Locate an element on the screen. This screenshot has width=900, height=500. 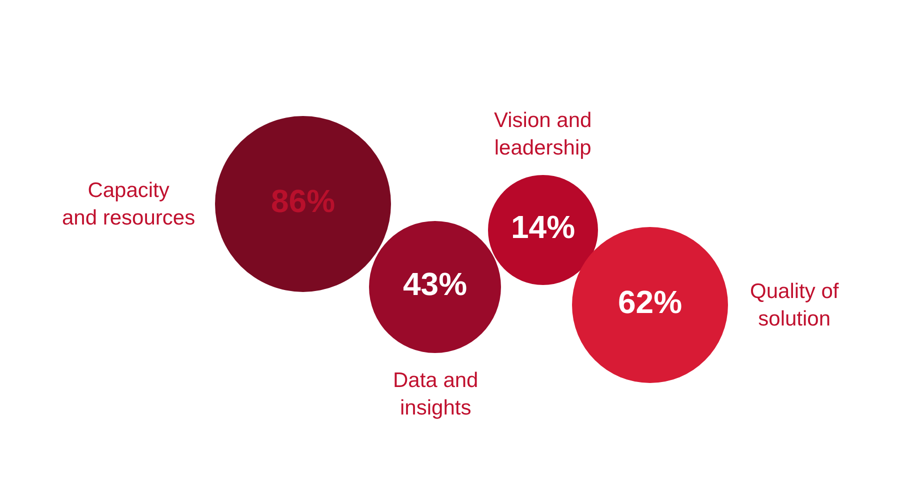
category-label: Data and insights is located at coordinates (435, 394).